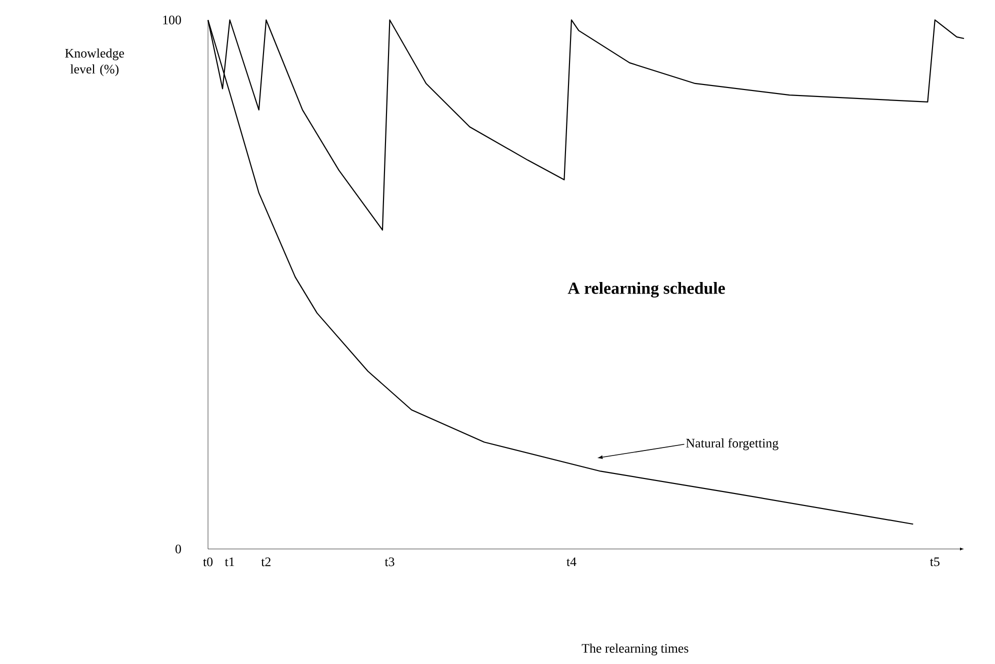 Image resolution: width=995 pixels, height=664 pixels. What do you see at coordinates (208, 562) in the screenshot?
I see `x-tick-label: t0` at bounding box center [208, 562].